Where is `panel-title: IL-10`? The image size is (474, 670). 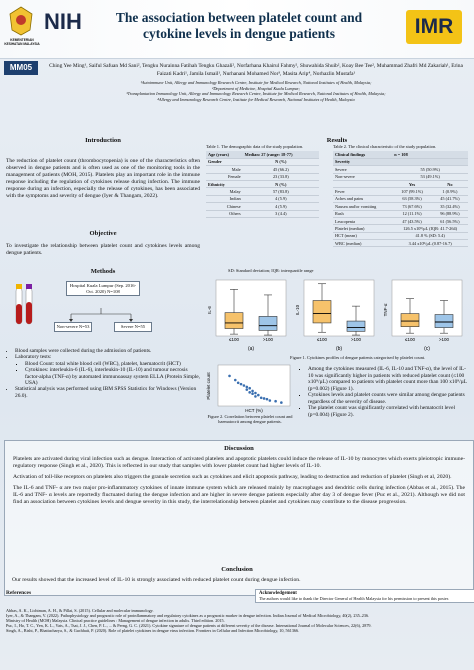 panel-title: IL-10 is located at coordinates (297, 309).